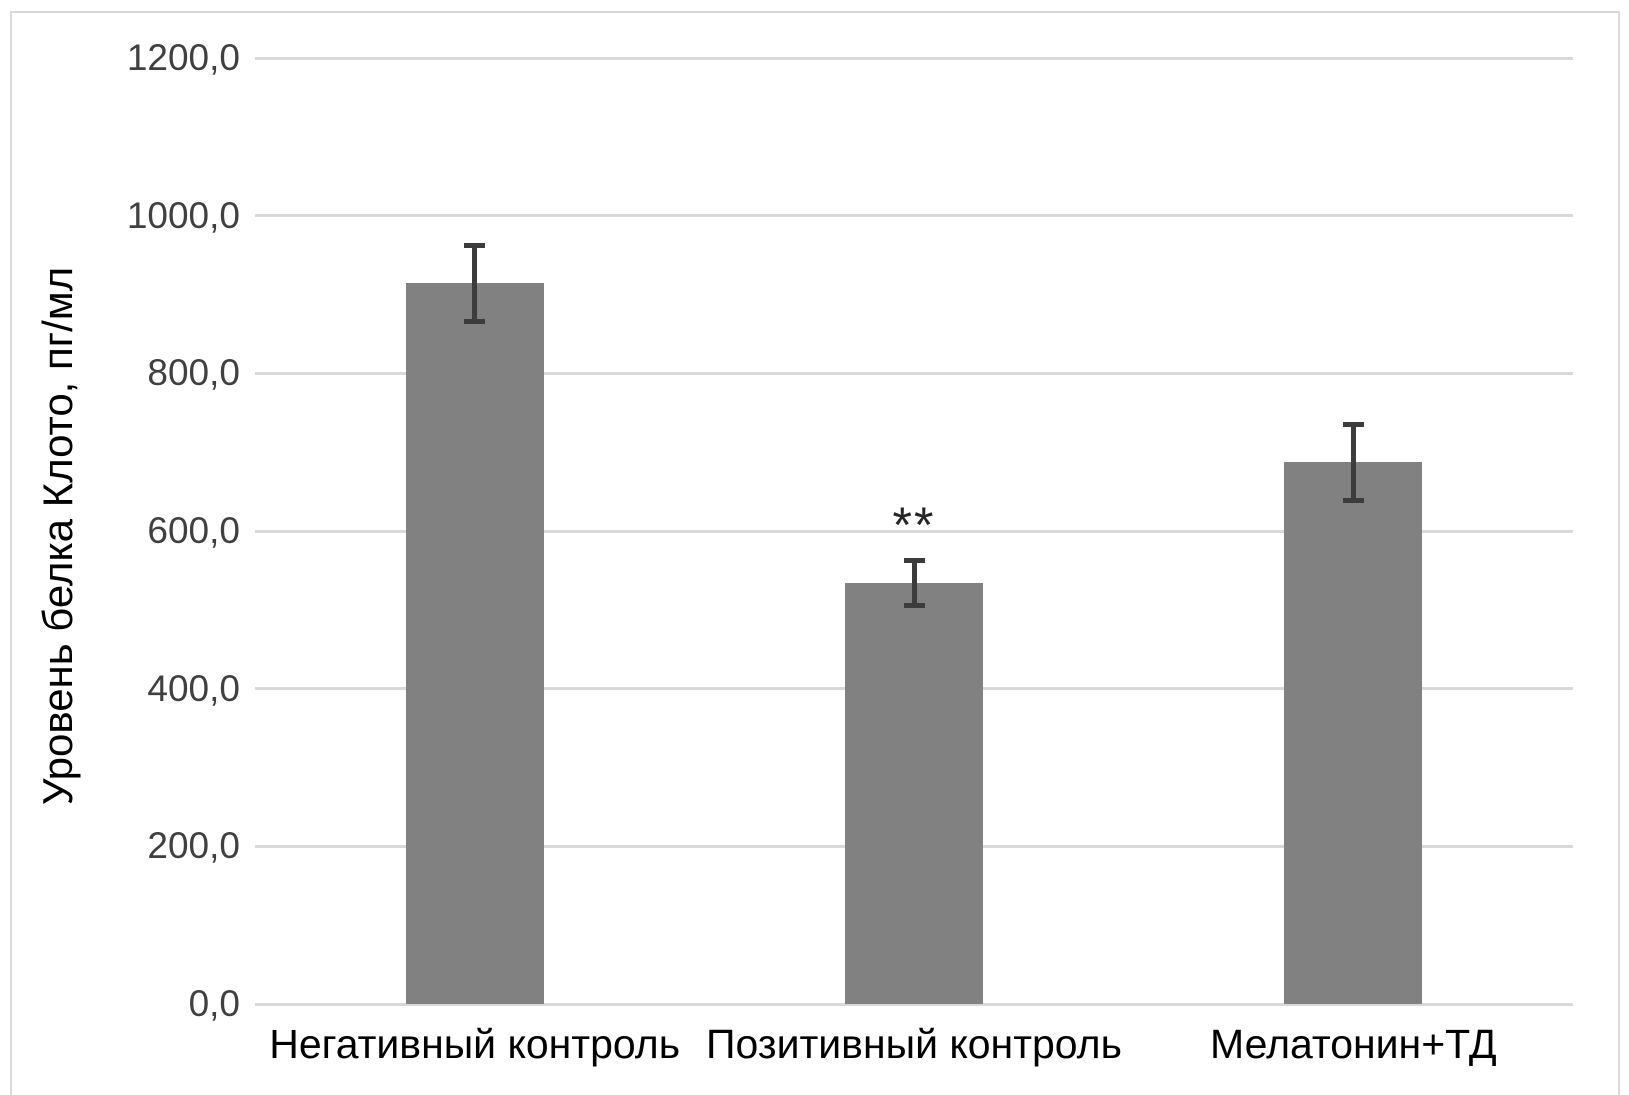 This screenshot has width=1629, height=1095. Describe the element at coordinates (1353, 1044) in the screenshot. I see `category-label-3: Мелатонин+ТД` at that location.